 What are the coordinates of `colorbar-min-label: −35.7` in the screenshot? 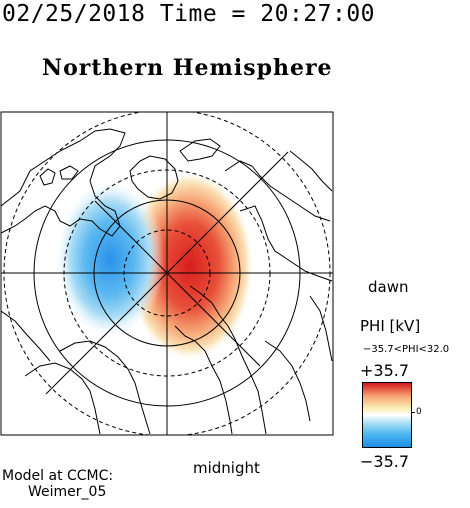 It's located at (385, 461).